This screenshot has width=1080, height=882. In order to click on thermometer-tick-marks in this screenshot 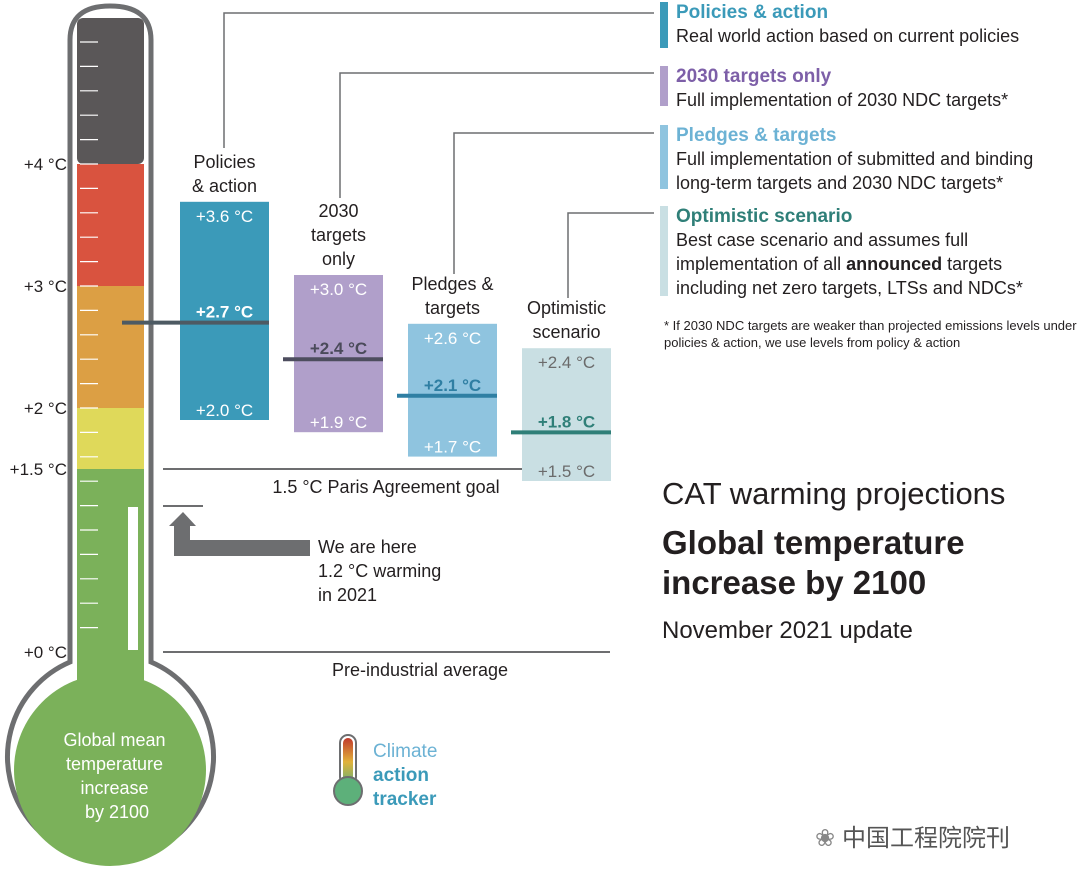, I will do `click(89, 335)`.